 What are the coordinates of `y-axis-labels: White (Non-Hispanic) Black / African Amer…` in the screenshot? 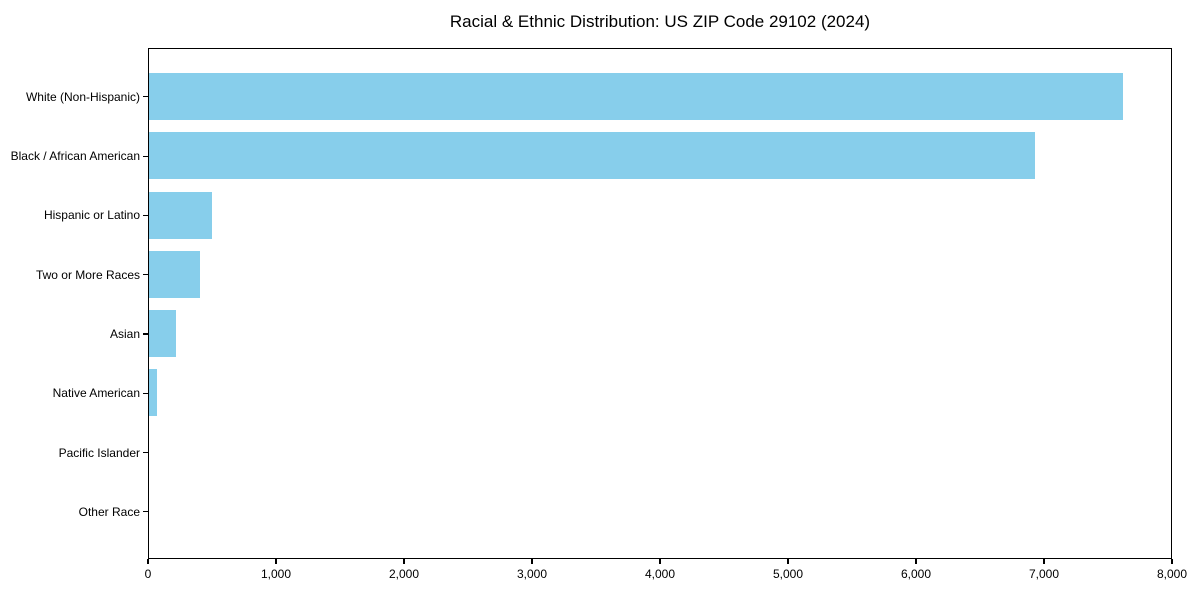 It's located at (70, 303).